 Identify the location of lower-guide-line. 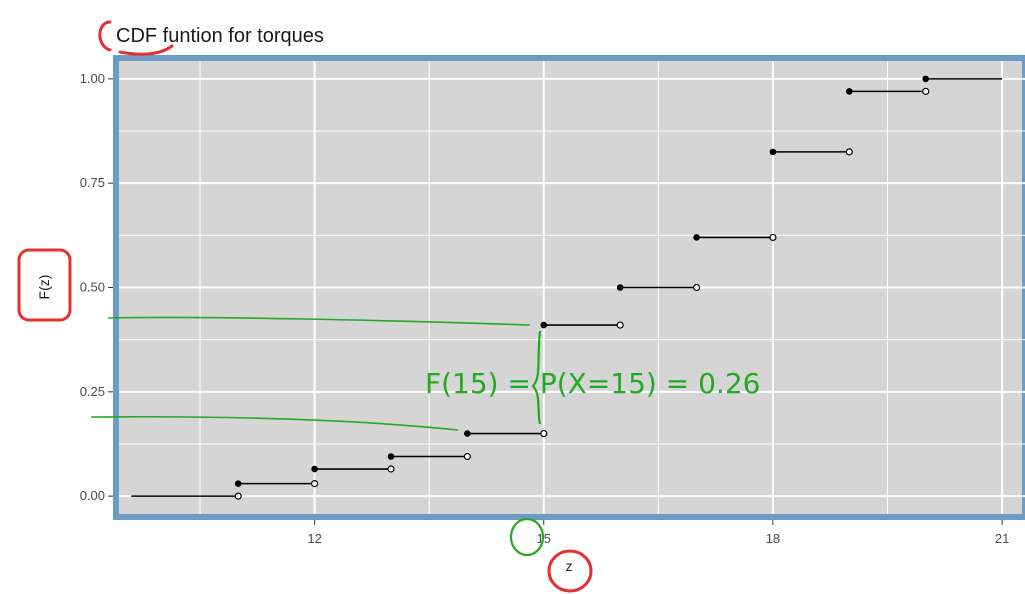
(274, 423).